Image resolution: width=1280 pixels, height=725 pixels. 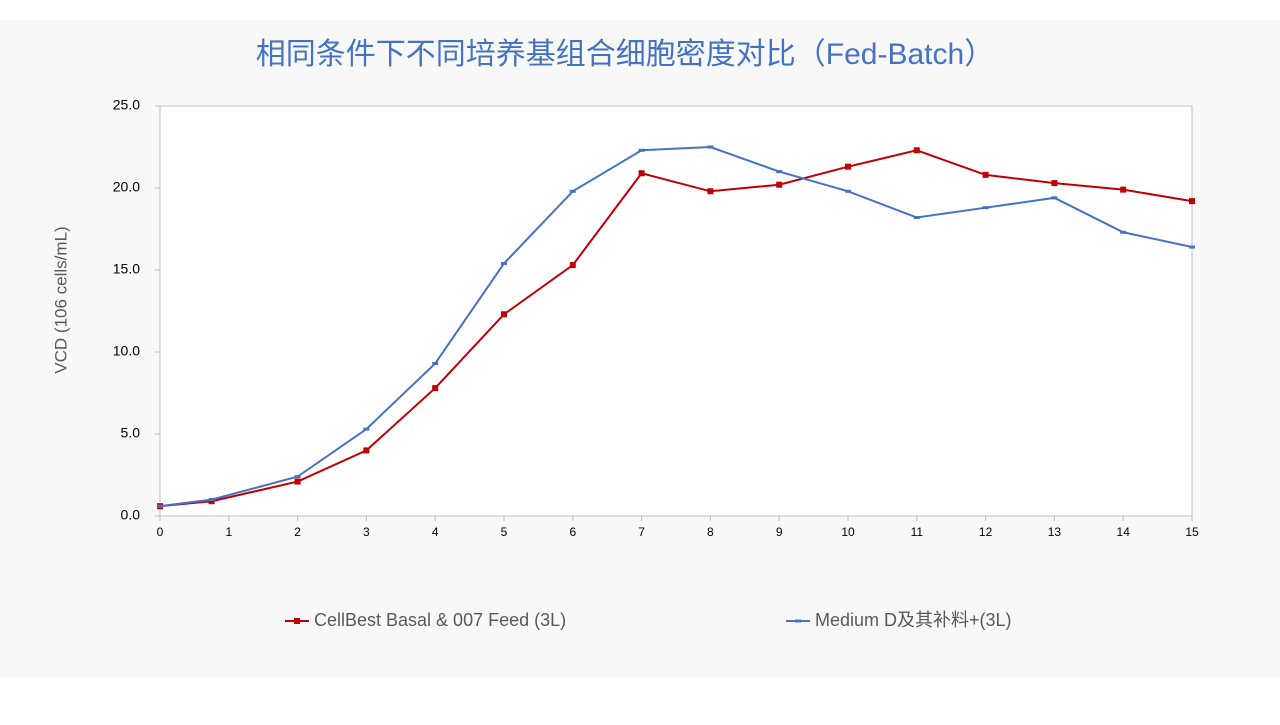 What do you see at coordinates (126, 105) in the screenshot?
I see `y-tick-label: 25.0` at bounding box center [126, 105].